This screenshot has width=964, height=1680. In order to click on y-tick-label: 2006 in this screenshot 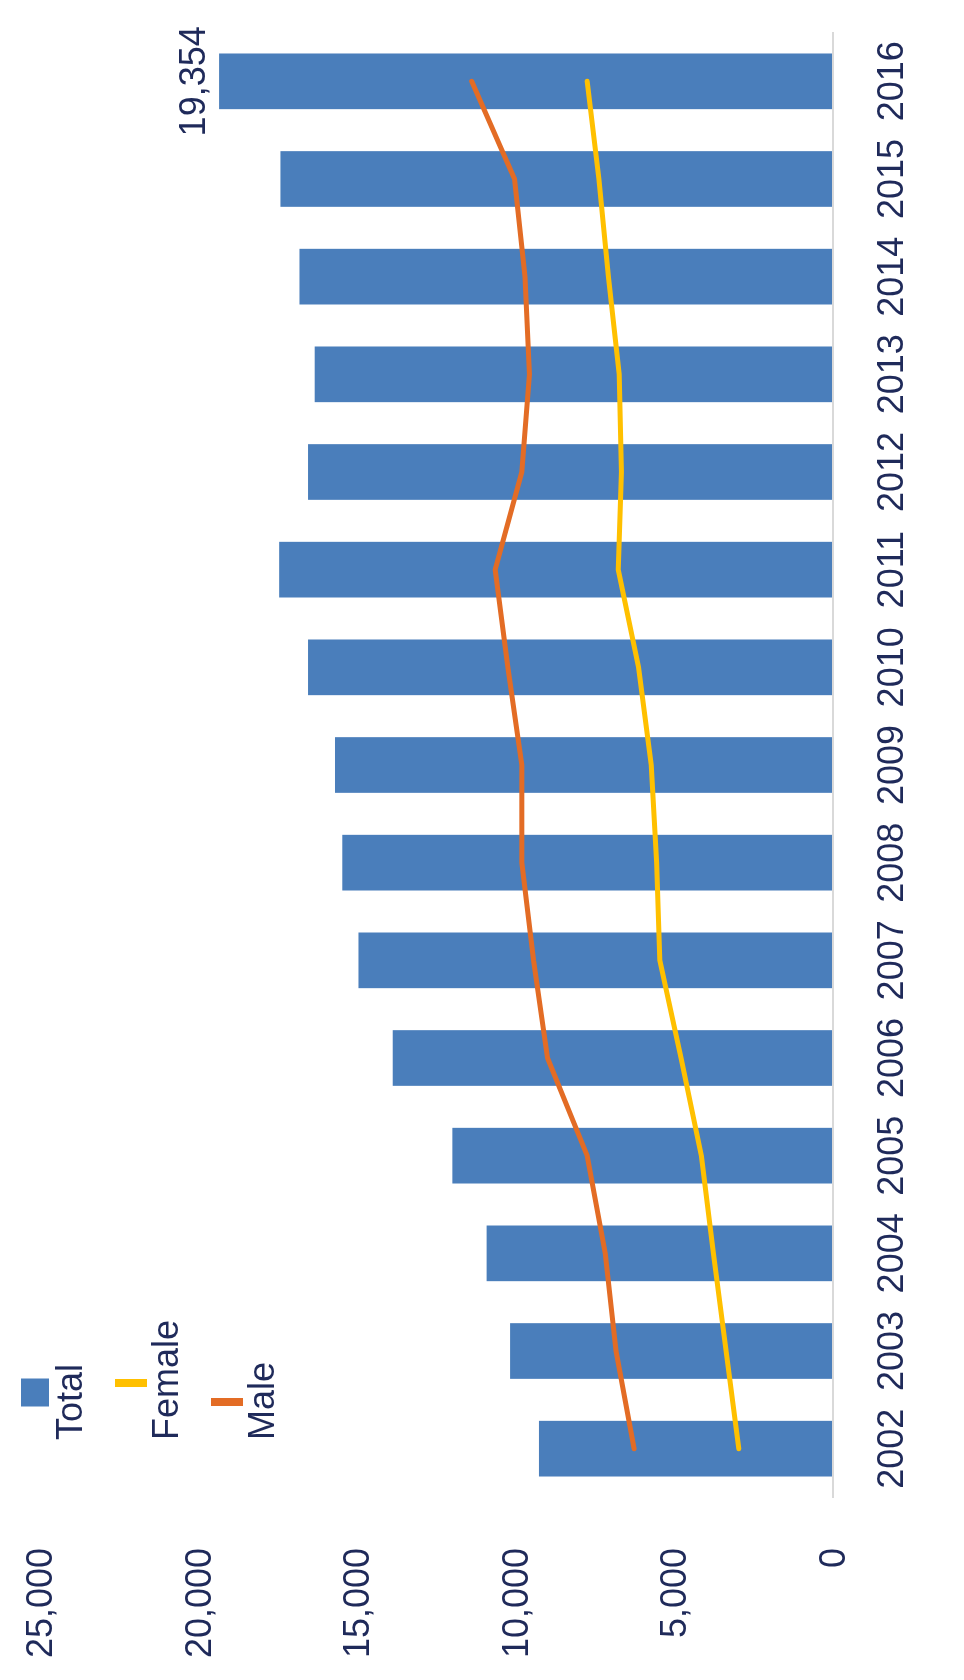, I will do `click(890, 1058)`.